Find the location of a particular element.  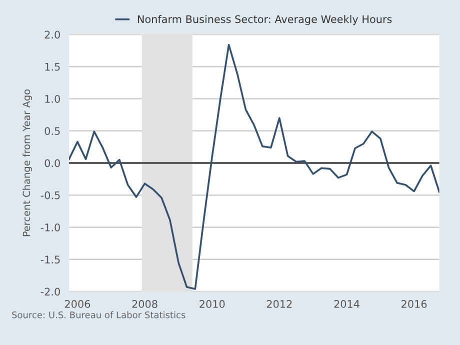

y-tick-label: -1.5 is located at coordinates (50, 260).